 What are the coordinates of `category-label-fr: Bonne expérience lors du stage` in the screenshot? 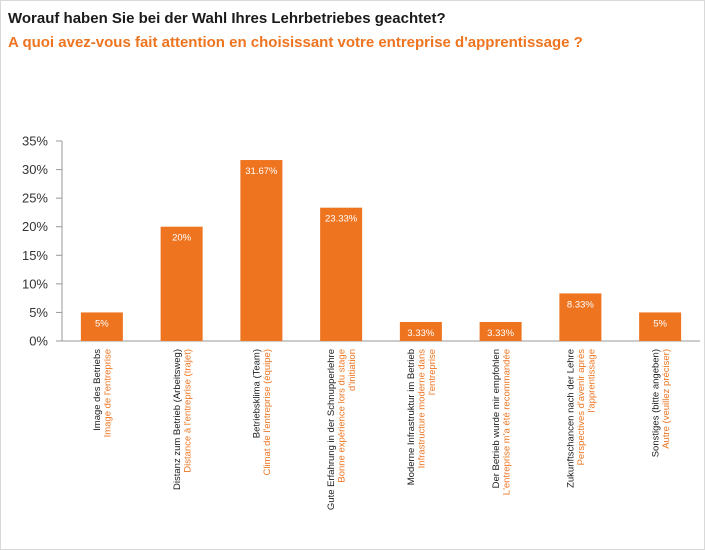 It's located at (342, 416).